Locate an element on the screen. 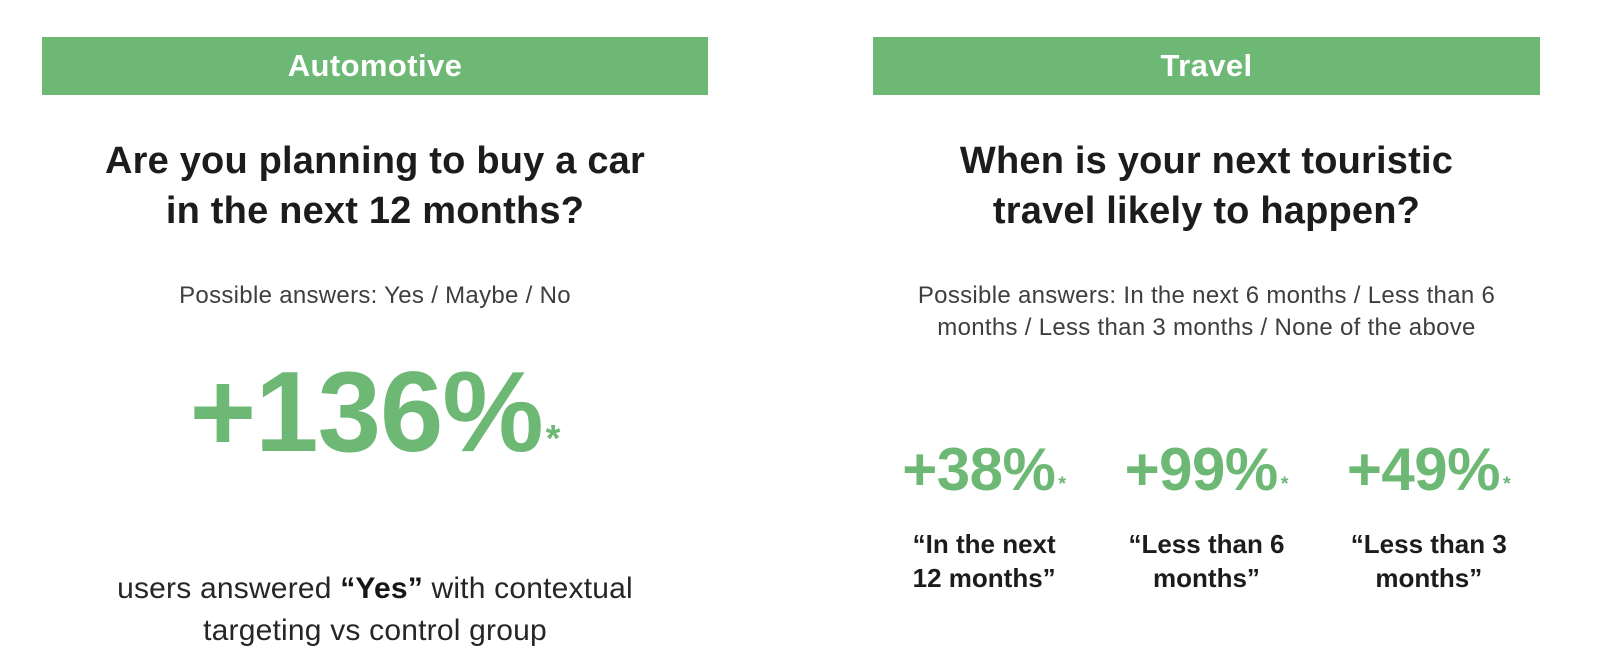  category-header-travel: Travel is located at coordinates (1206, 66).